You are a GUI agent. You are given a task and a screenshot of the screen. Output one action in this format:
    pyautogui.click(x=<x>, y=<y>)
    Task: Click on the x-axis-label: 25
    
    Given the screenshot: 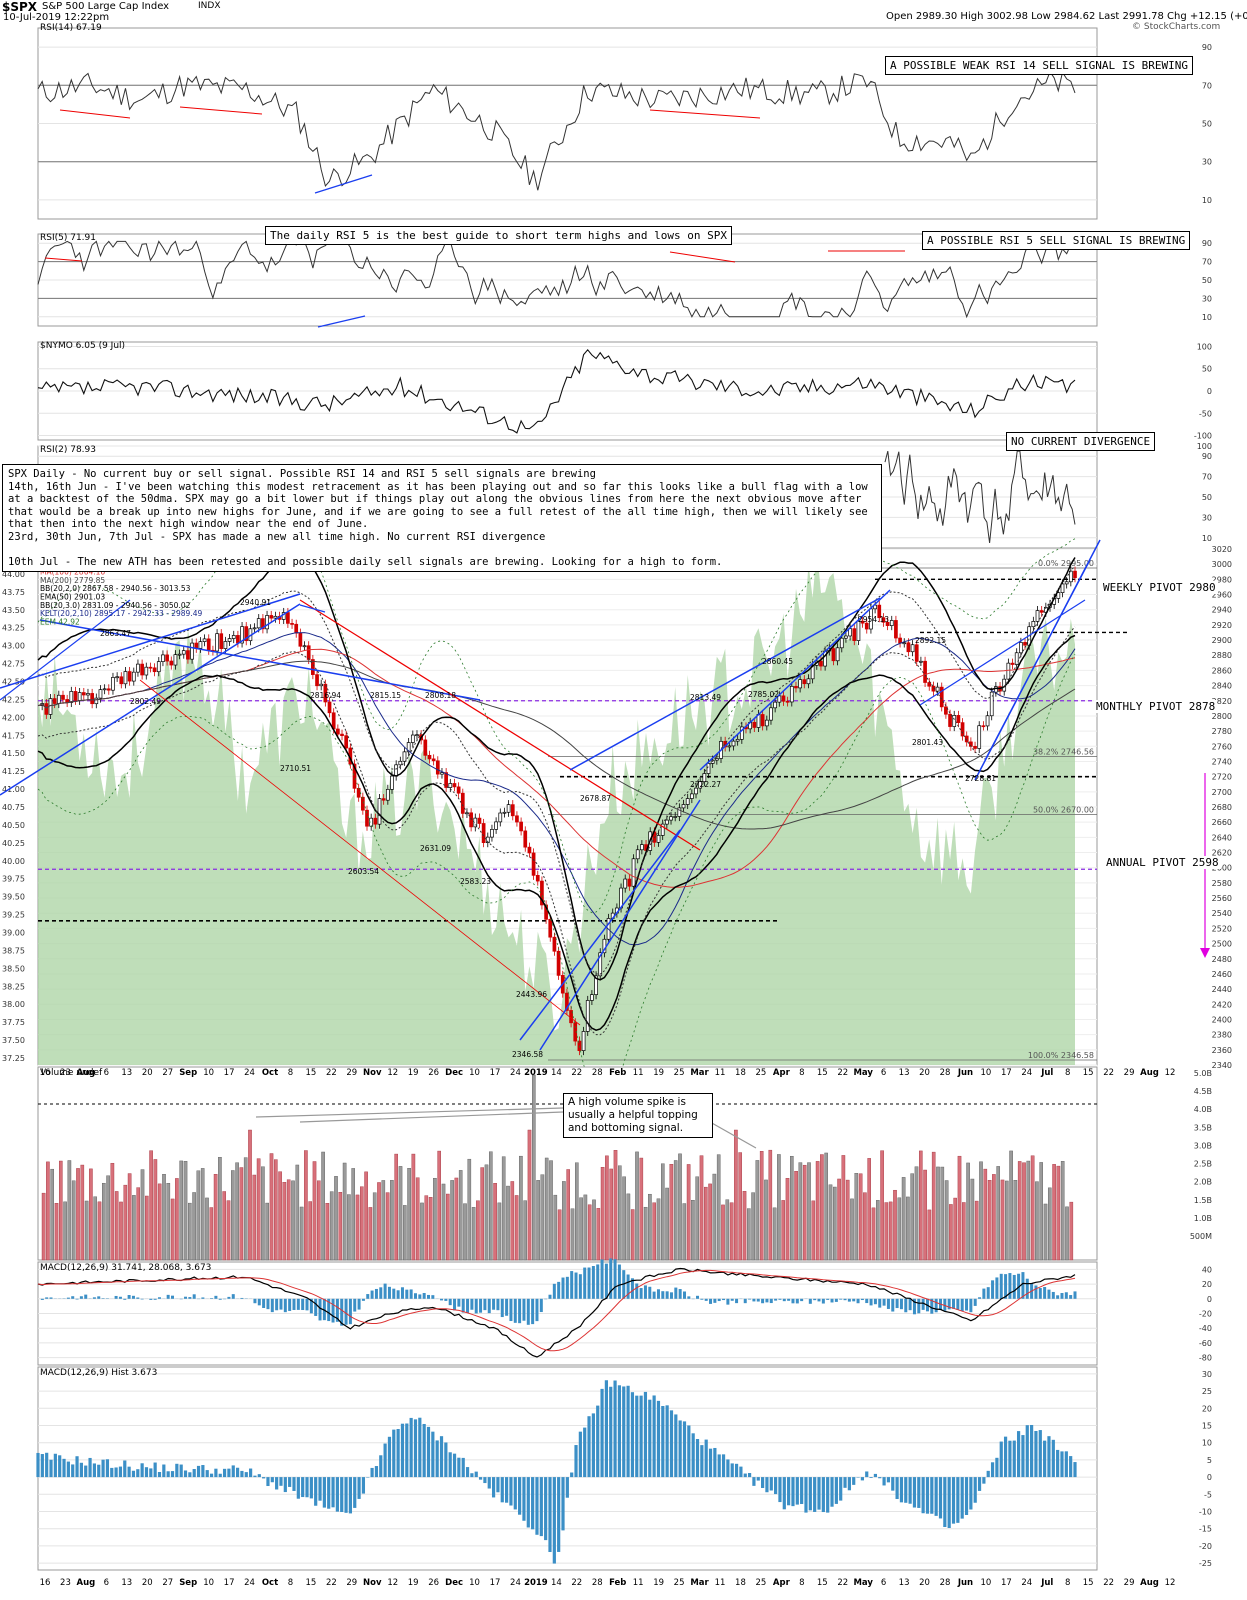 What is the action you would take?
    pyautogui.click(x=760, y=1583)
    